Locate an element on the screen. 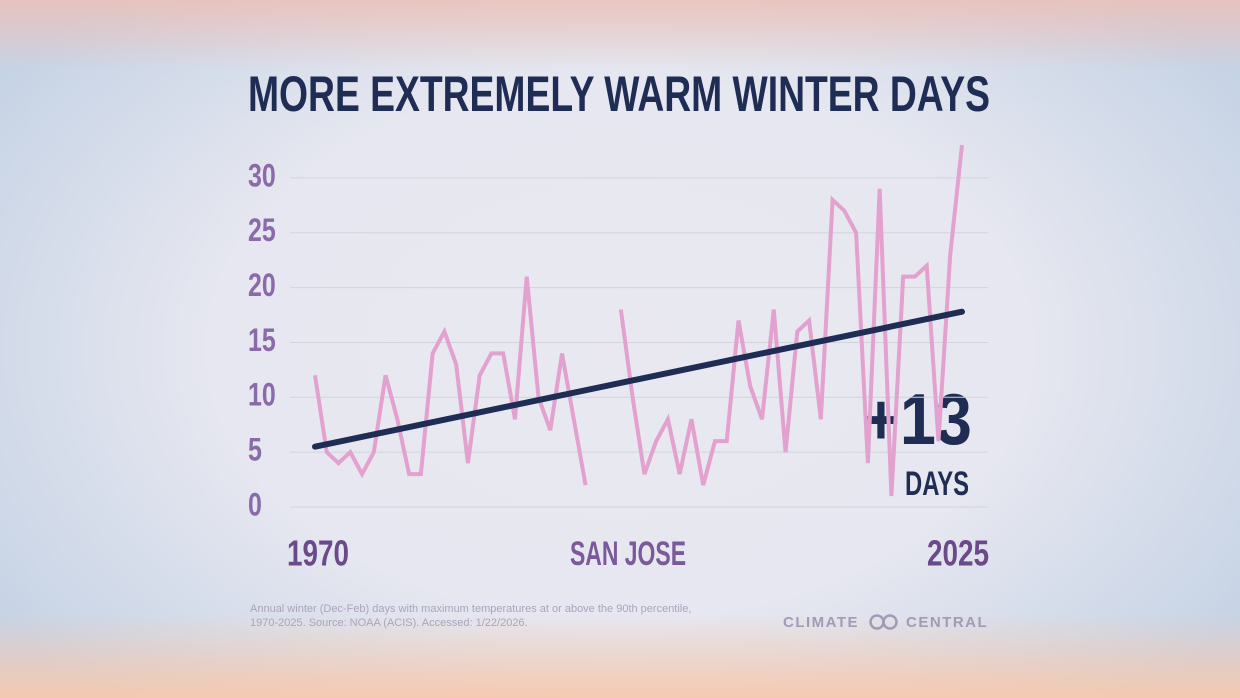 The height and width of the screenshot is (698, 1240). y-tick-label: 10 is located at coordinates (262, 396).